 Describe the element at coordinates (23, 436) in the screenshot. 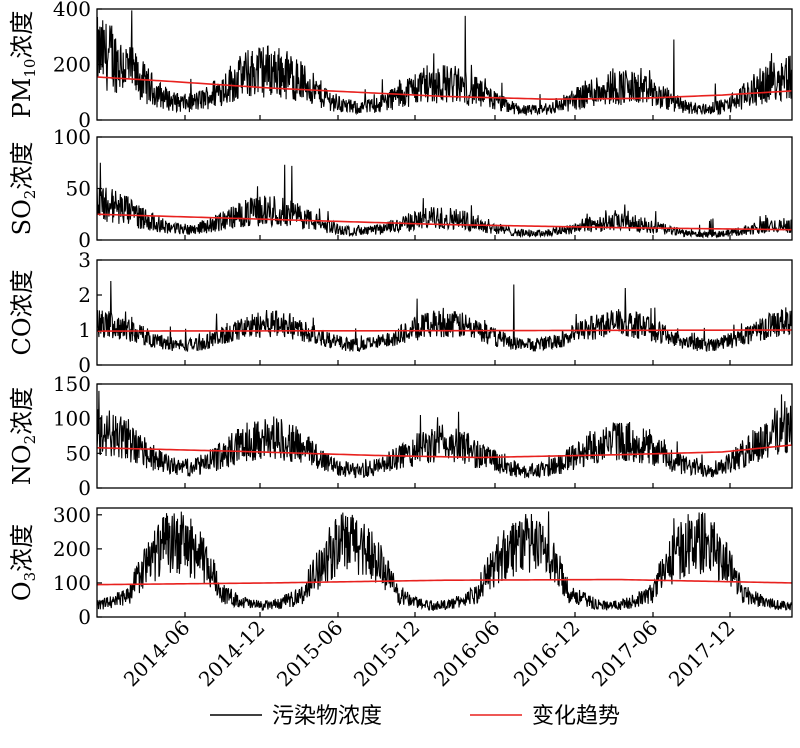

I see `y-axis-label: NO2浓度` at that location.